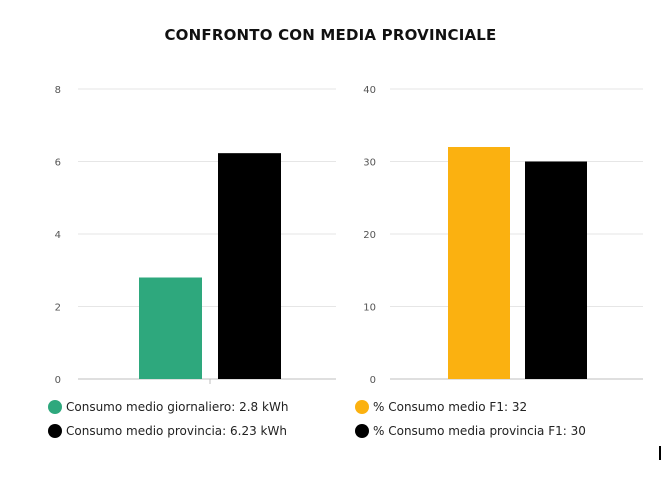 The width and height of the screenshot is (661, 477). I want to click on legend-item-left-0: Consumo medio giornaliero: 2.8 kWh, so click(168, 407).